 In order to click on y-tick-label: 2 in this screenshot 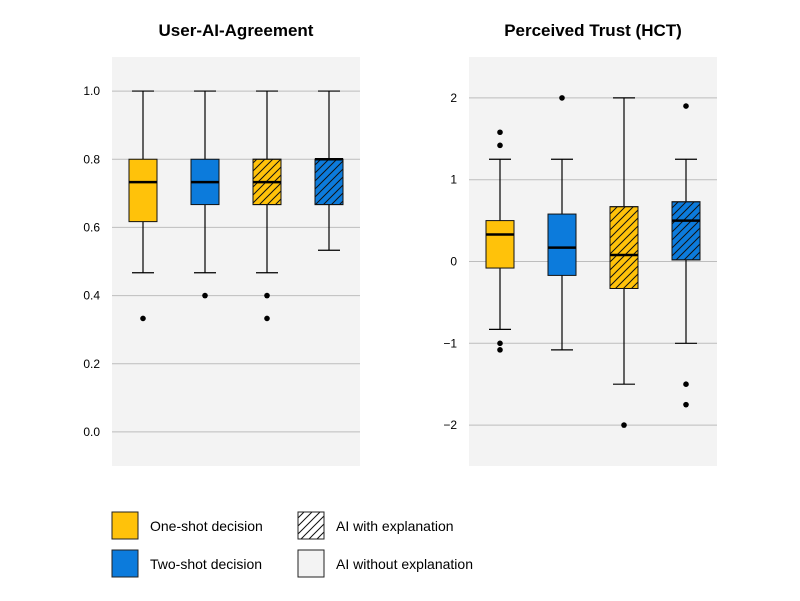, I will do `click(453, 98)`.